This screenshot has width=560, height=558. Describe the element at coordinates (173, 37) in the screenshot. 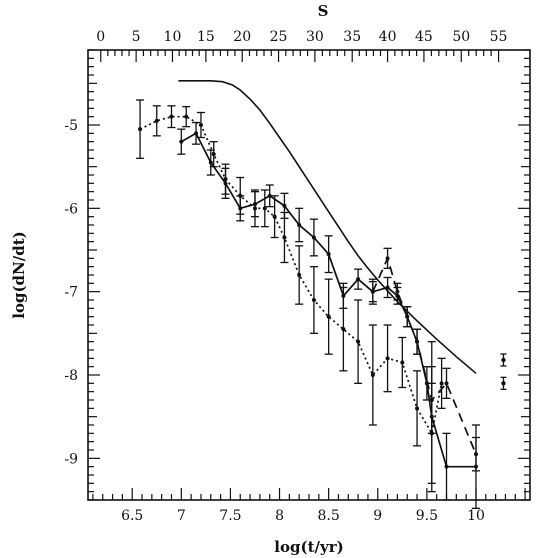

I see `top-tick-label: 10` at that location.